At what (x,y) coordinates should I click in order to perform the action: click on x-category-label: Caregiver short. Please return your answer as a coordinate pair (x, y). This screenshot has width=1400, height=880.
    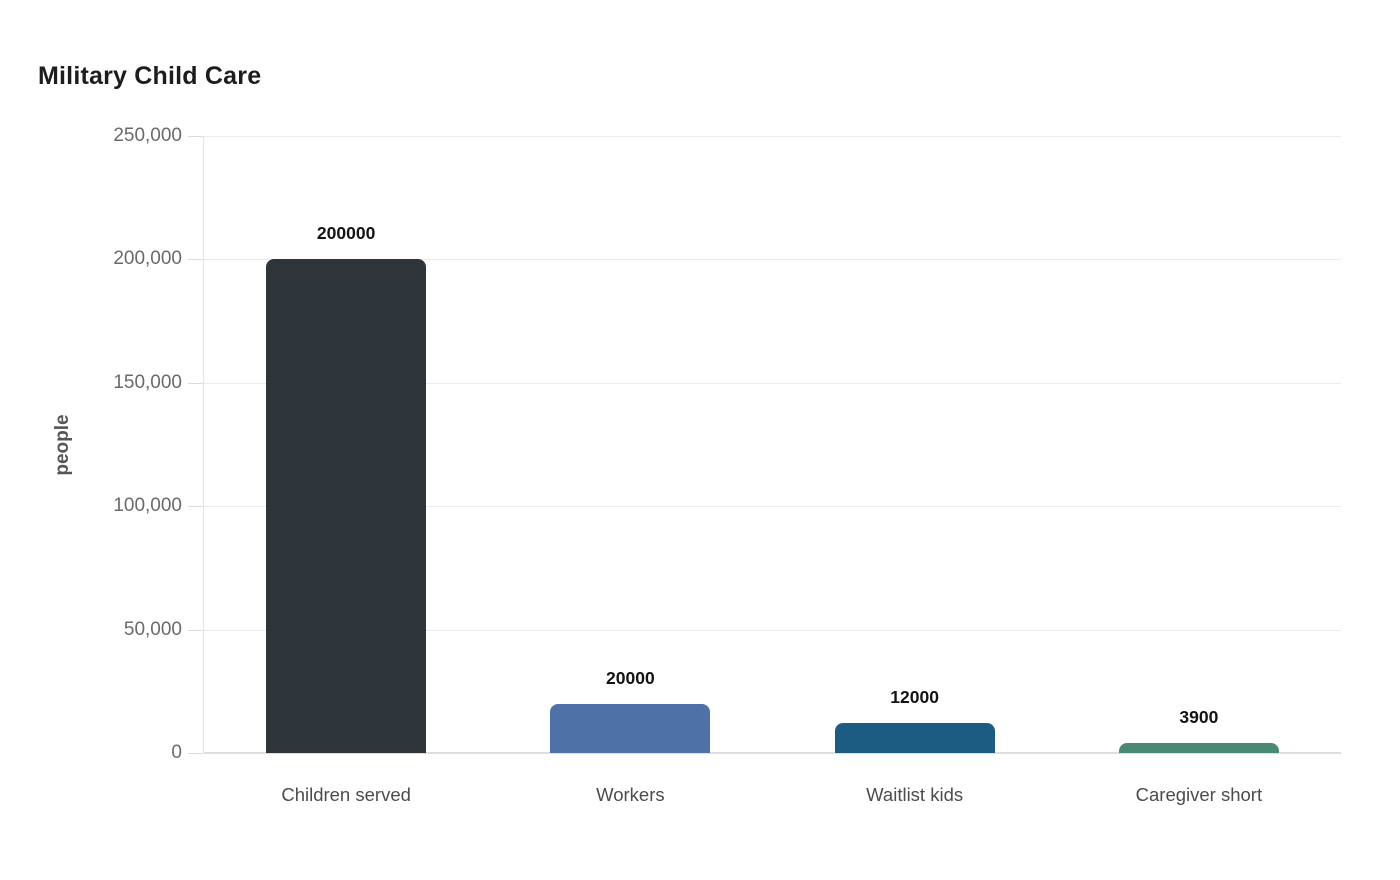
    Looking at the image, I should click on (1199, 794).